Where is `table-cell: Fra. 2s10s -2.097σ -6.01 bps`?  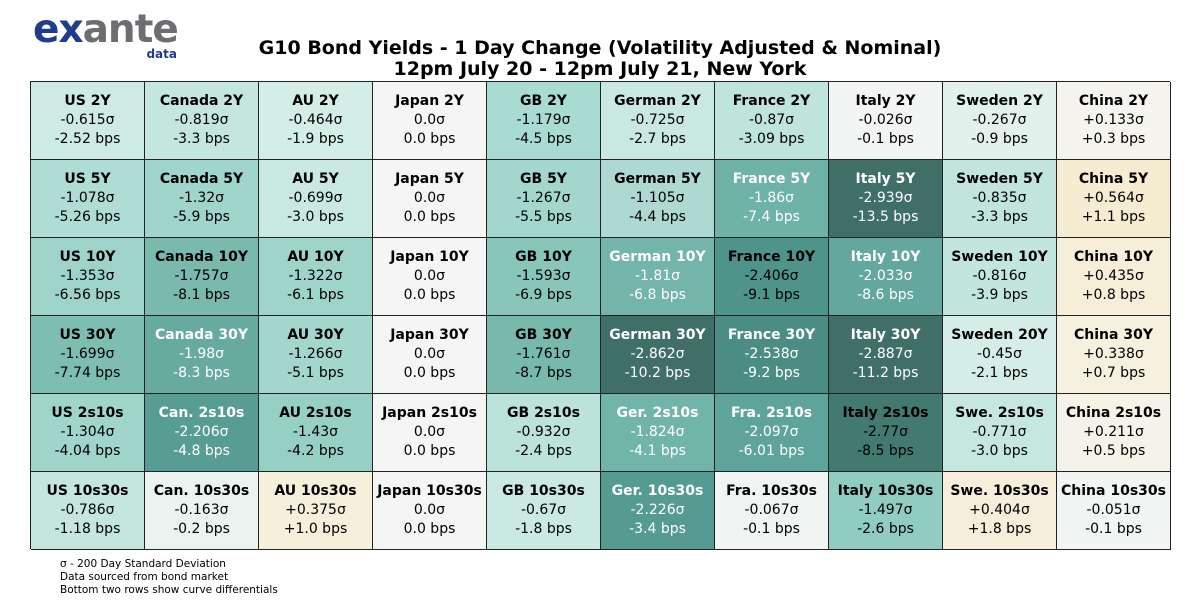 table-cell: Fra. 2s10s -2.097σ -6.01 bps is located at coordinates (772, 433).